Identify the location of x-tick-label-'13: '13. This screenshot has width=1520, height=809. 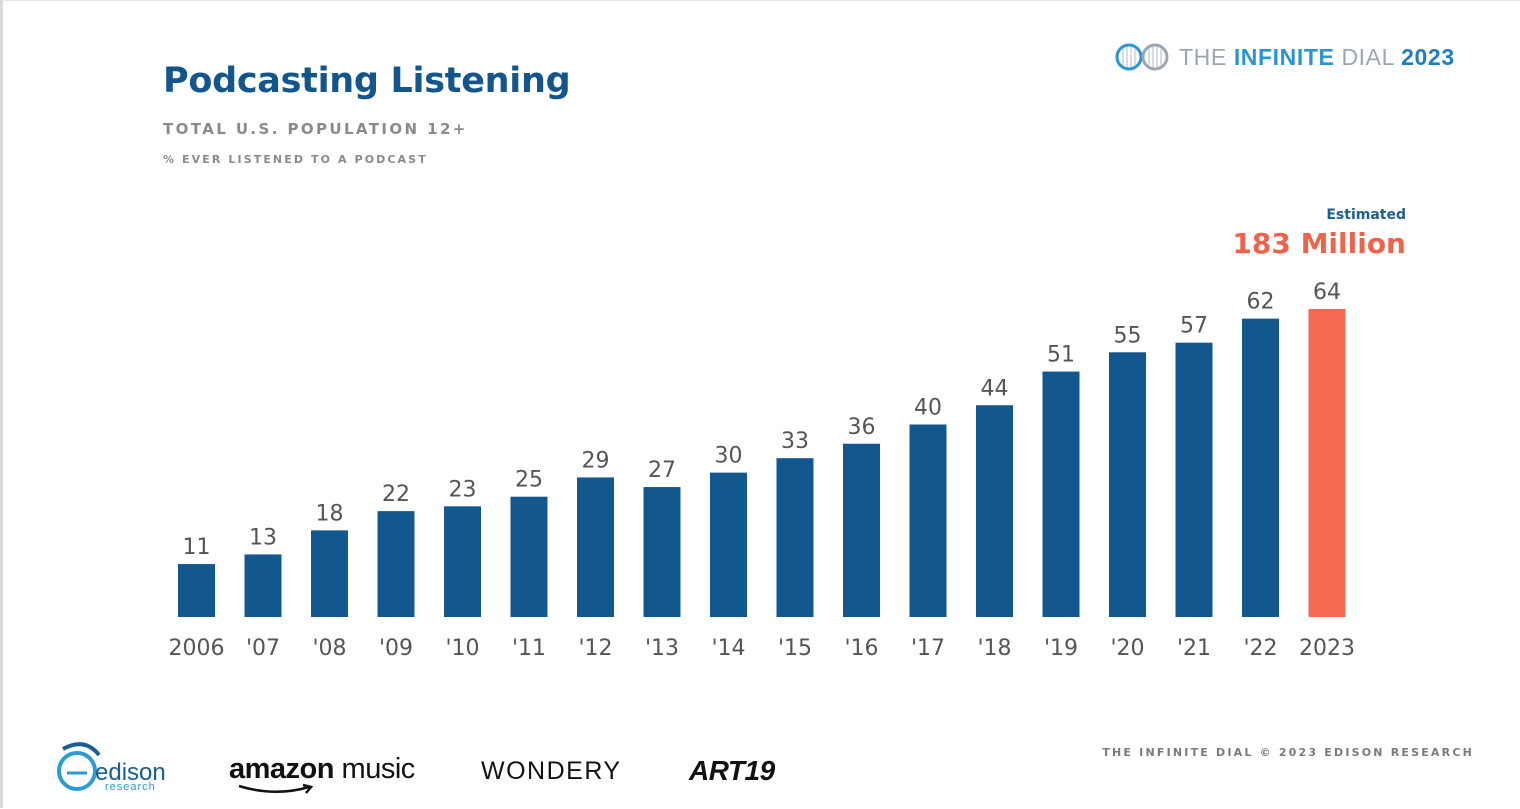
(662, 648).